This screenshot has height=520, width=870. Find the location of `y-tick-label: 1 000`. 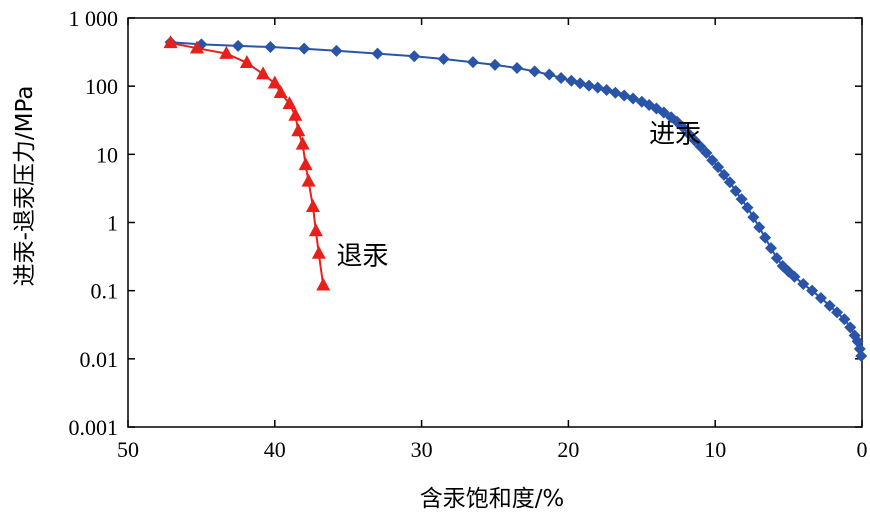

y-tick-label: 1 000 is located at coordinates (94, 18).